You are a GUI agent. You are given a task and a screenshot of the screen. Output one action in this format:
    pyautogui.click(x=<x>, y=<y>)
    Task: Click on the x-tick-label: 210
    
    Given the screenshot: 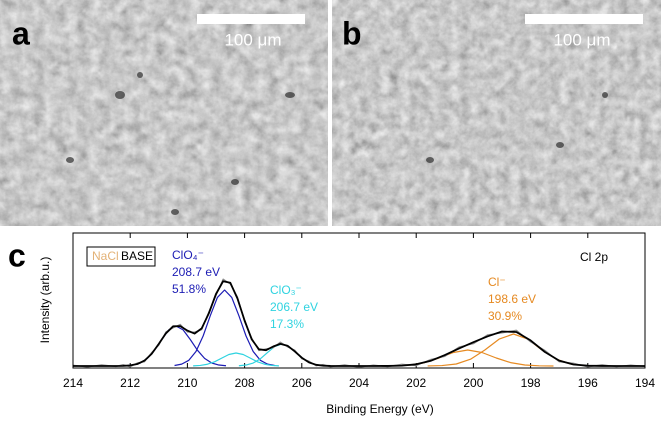 What is the action you would take?
    pyautogui.click(x=187, y=383)
    